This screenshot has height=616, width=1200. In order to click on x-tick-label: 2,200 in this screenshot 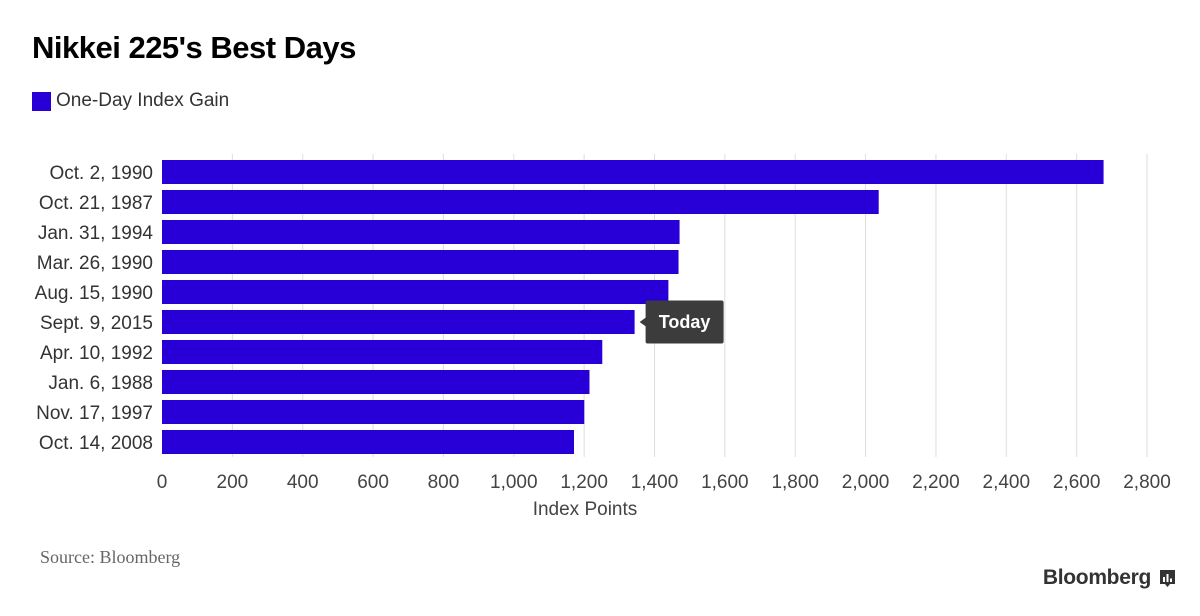, I will do `click(936, 482)`.